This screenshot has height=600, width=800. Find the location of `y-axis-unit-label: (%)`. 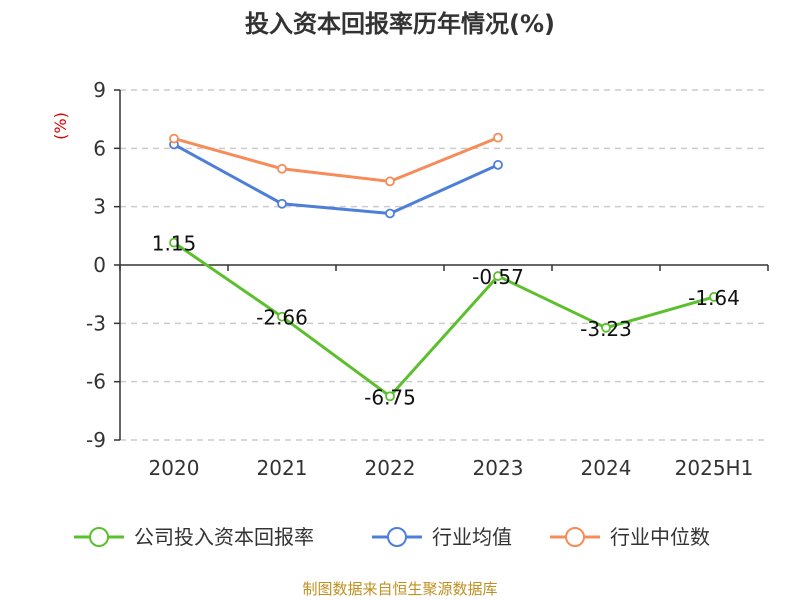

y-axis-unit-label: (%) is located at coordinates (60, 126).